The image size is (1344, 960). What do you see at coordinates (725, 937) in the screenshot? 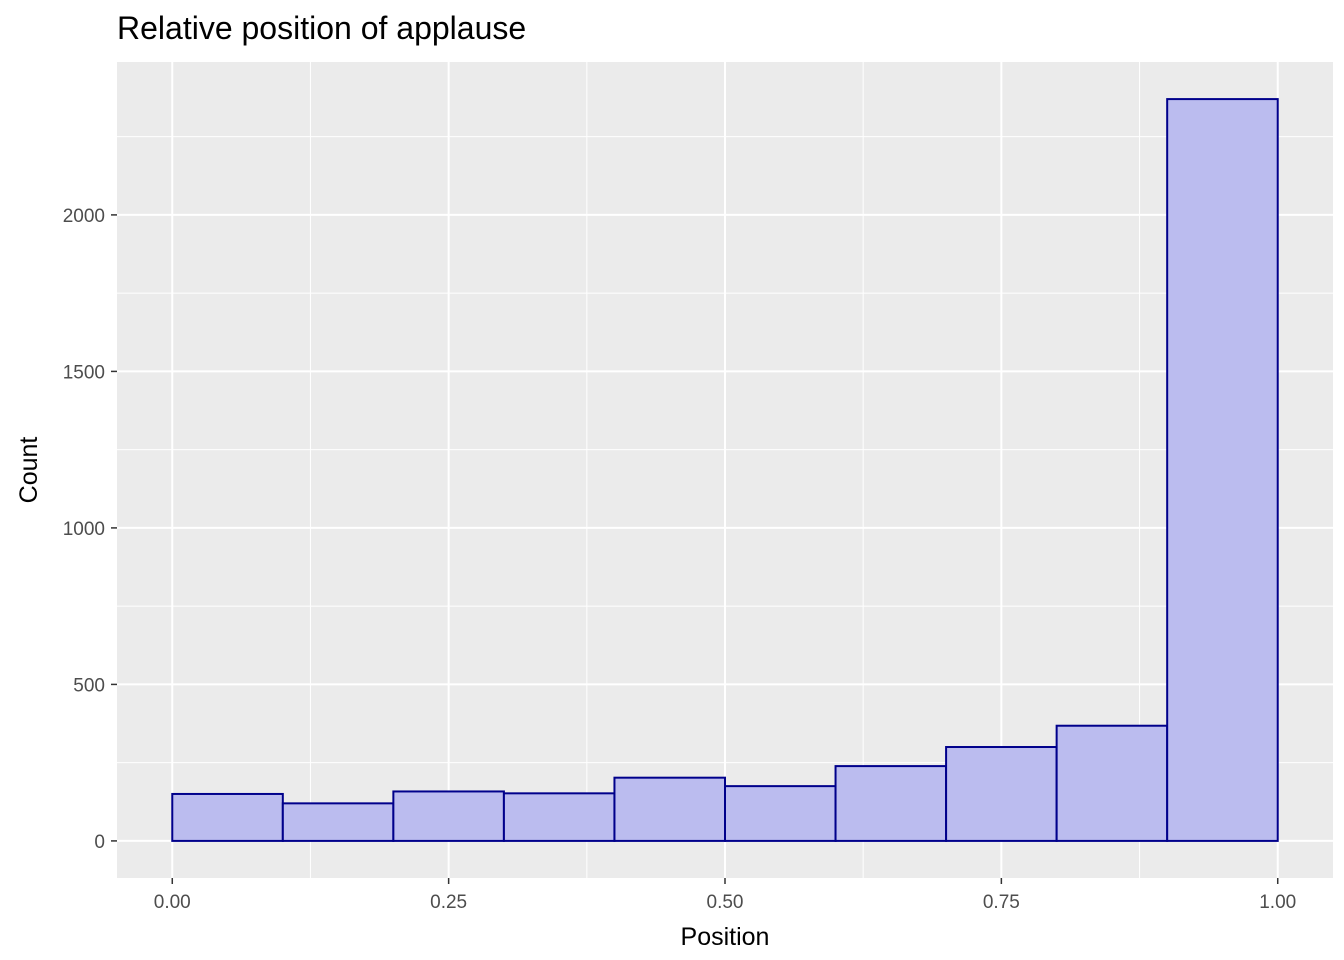
I see `x-axis-title: Position` at bounding box center [725, 937].